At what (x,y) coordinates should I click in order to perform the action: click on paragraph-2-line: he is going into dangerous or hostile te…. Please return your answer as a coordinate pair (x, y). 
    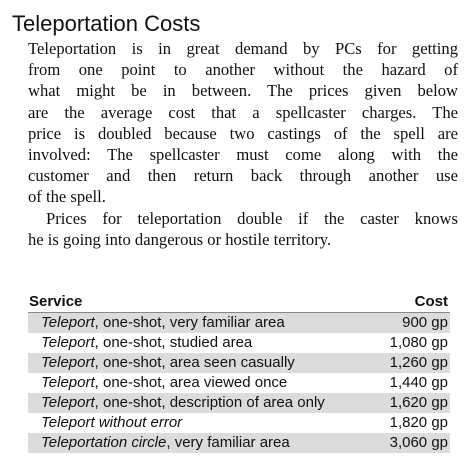
    Looking at the image, I should click on (180, 239).